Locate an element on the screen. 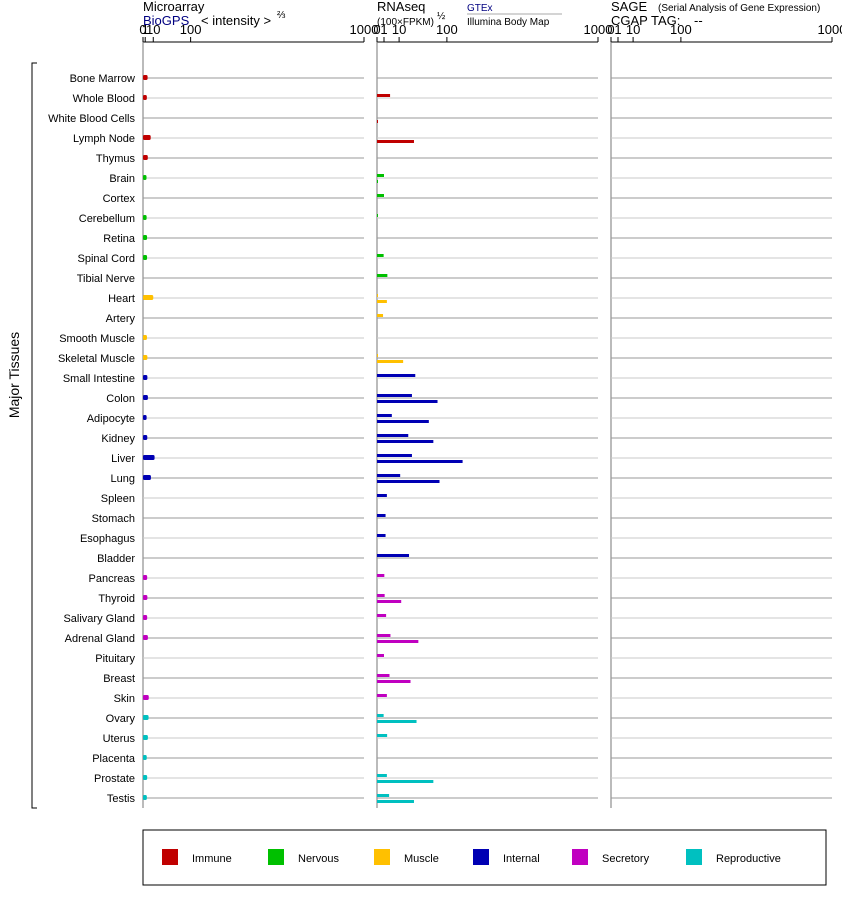  legend-item-immune: Immune is located at coordinates (197, 857).